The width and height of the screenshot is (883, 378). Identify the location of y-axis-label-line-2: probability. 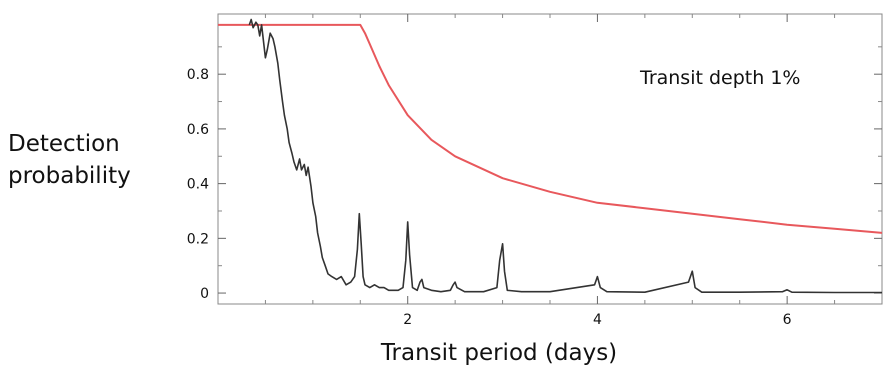
(69, 176).